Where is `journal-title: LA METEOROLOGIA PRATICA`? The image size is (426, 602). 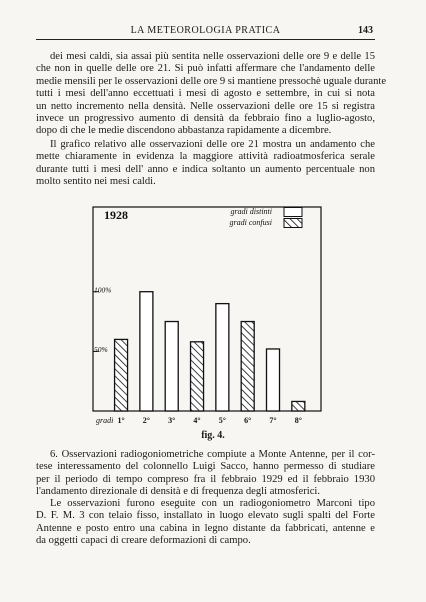
journal-title: LA METEOROLOGIA PRATICA is located at coordinates (205, 30).